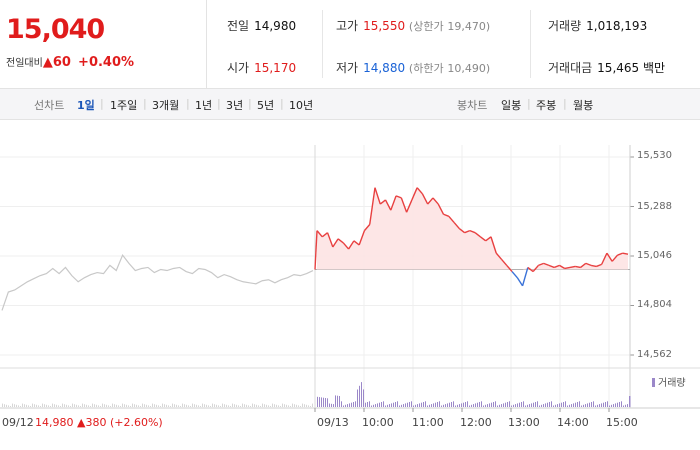  Describe the element at coordinates (204, 105) in the screenshot. I see `tab-1year: 1년` at that location.